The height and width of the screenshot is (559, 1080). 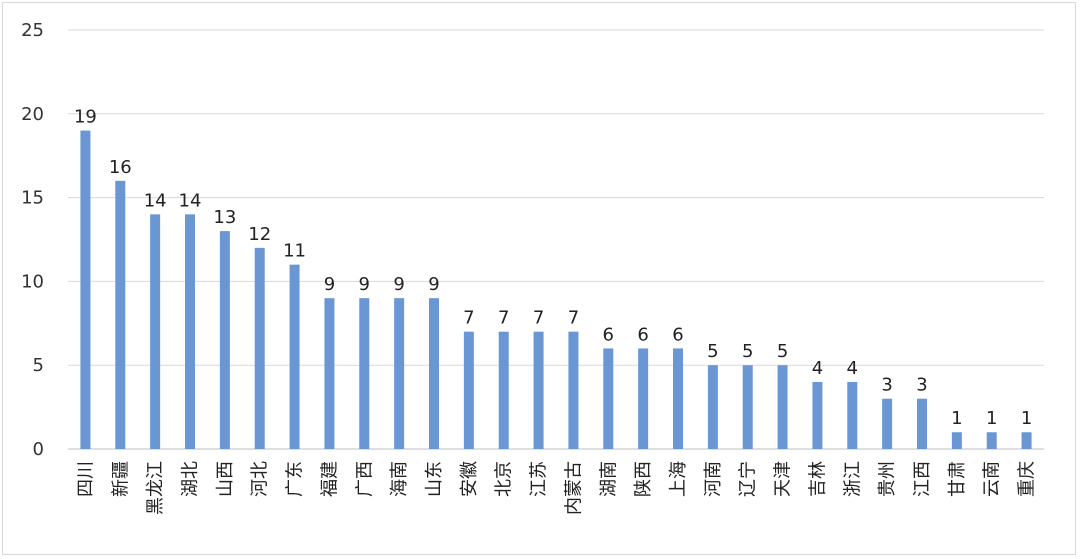 What do you see at coordinates (748, 479) in the screenshot?
I see `category-label: 辽宁` at bounding box center [748, 479].